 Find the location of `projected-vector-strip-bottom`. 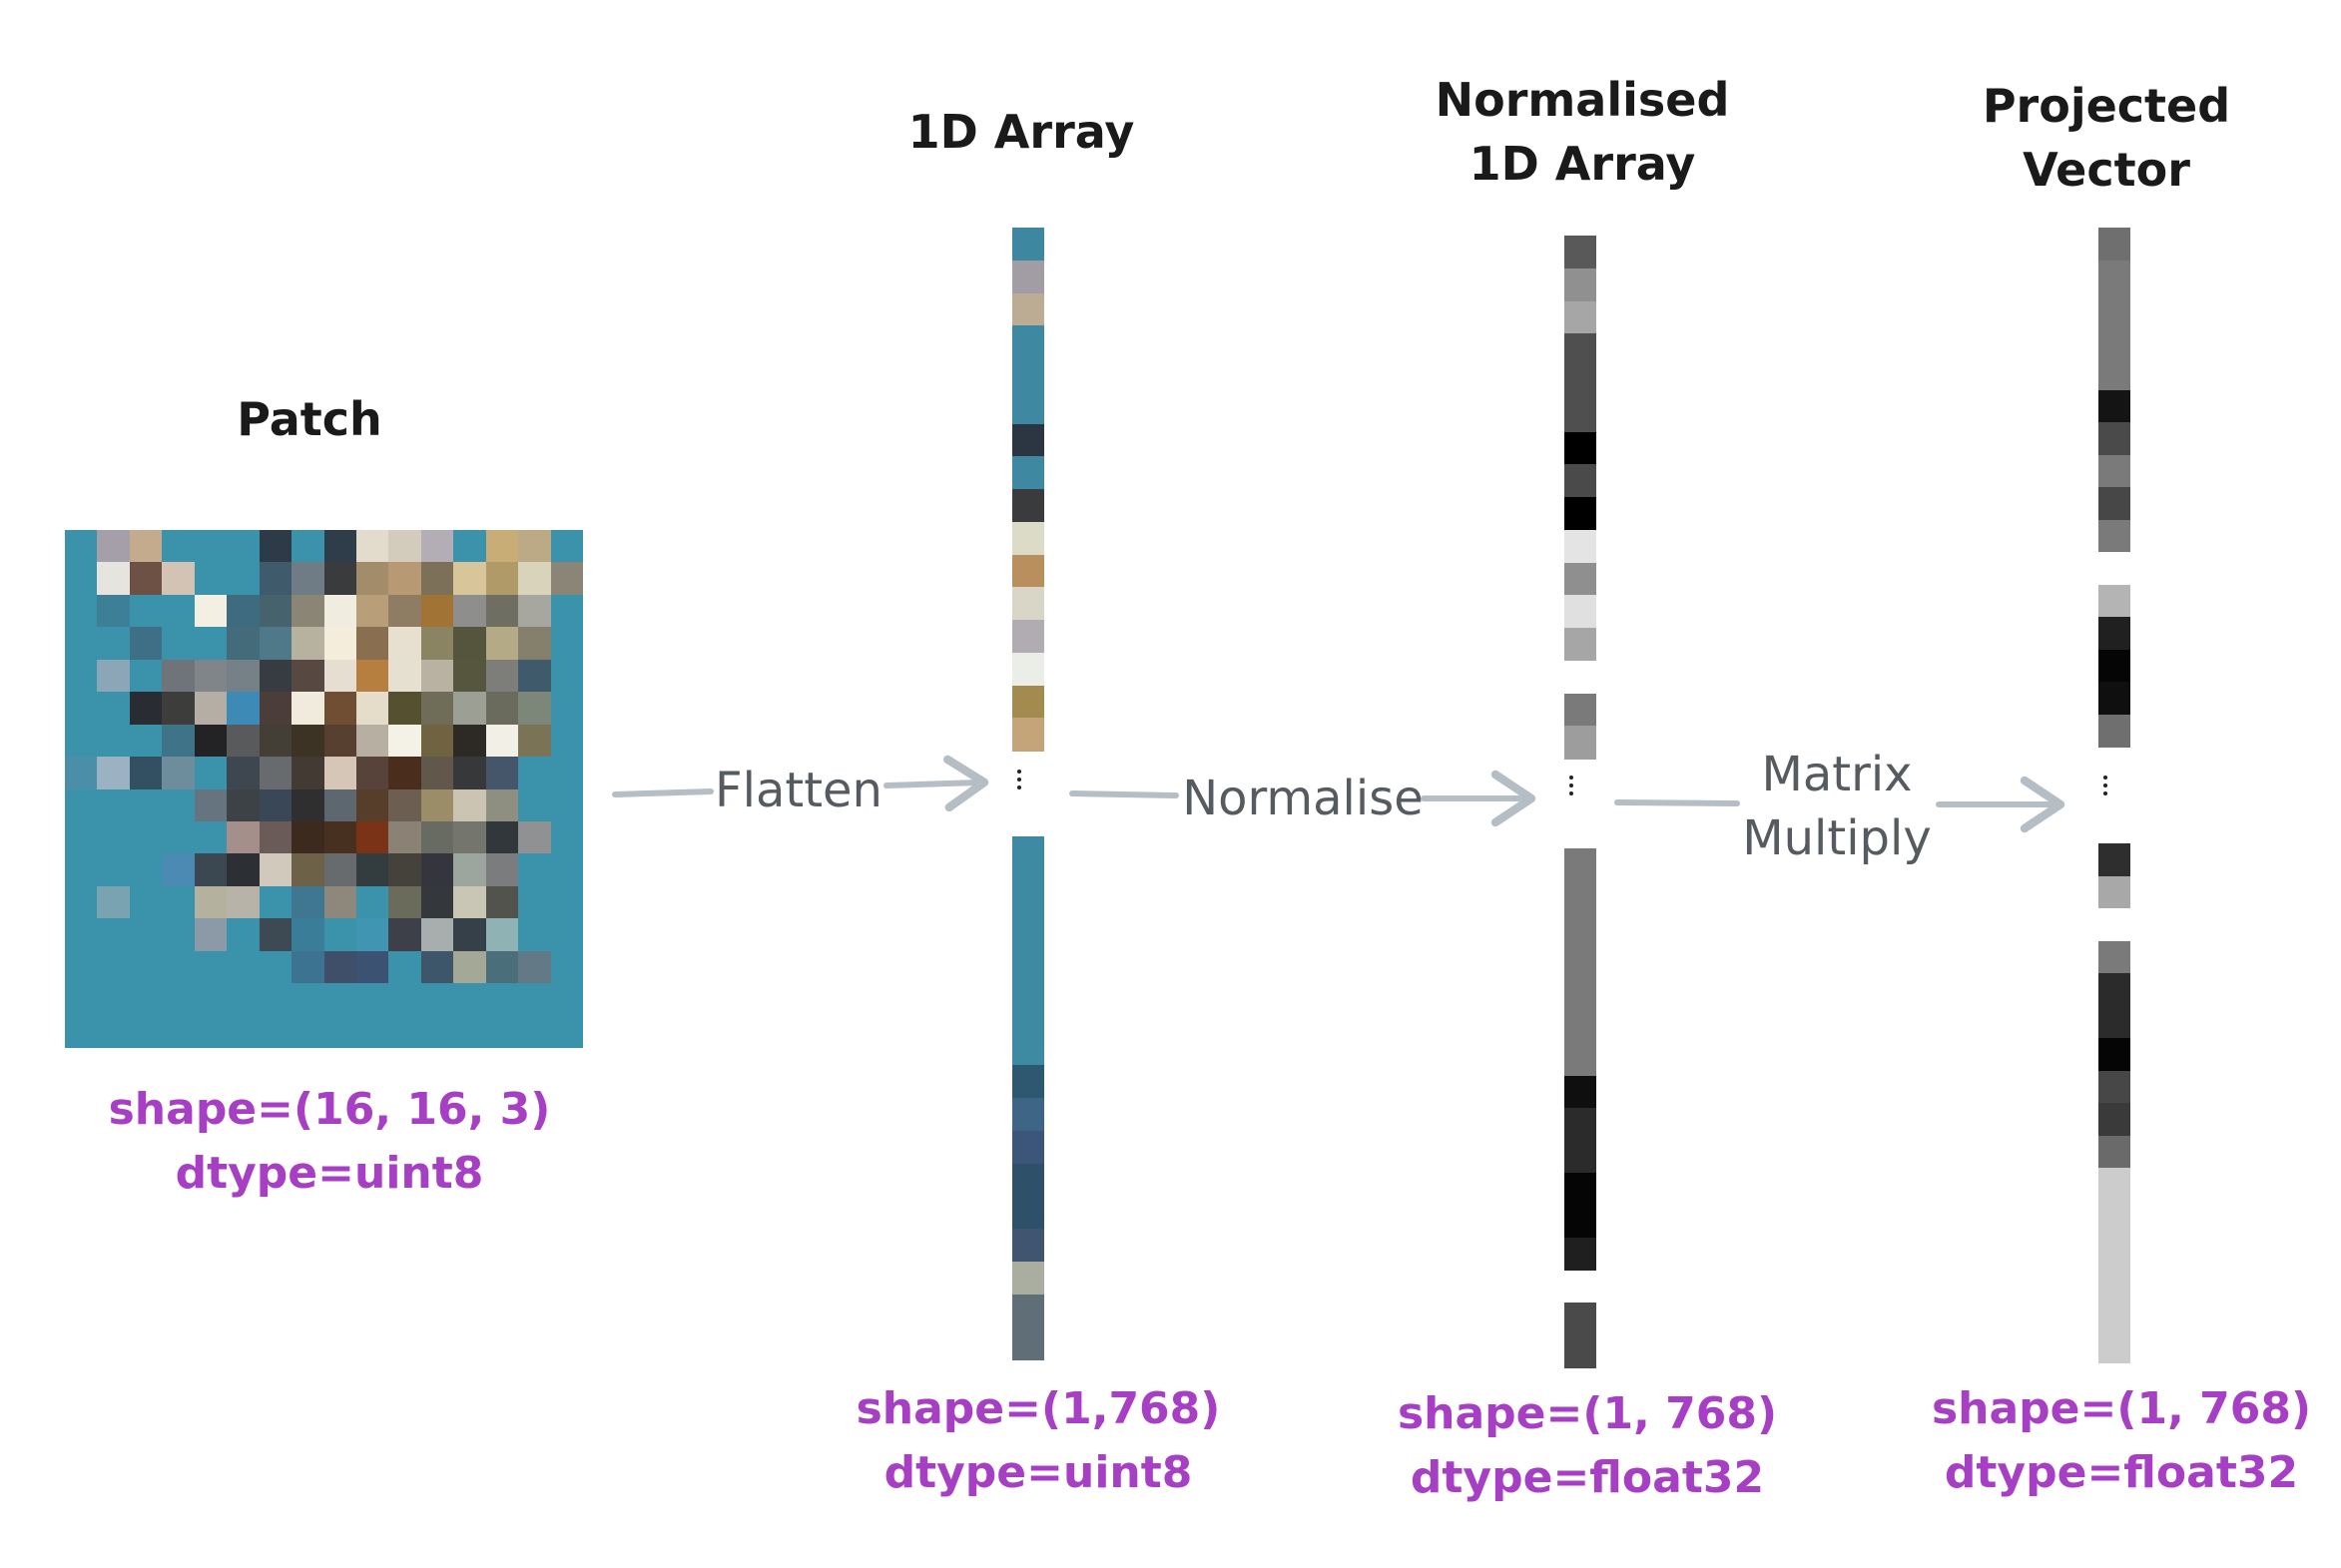

projected-vector-strip-bottom is located at coordinates (2114, 1103).